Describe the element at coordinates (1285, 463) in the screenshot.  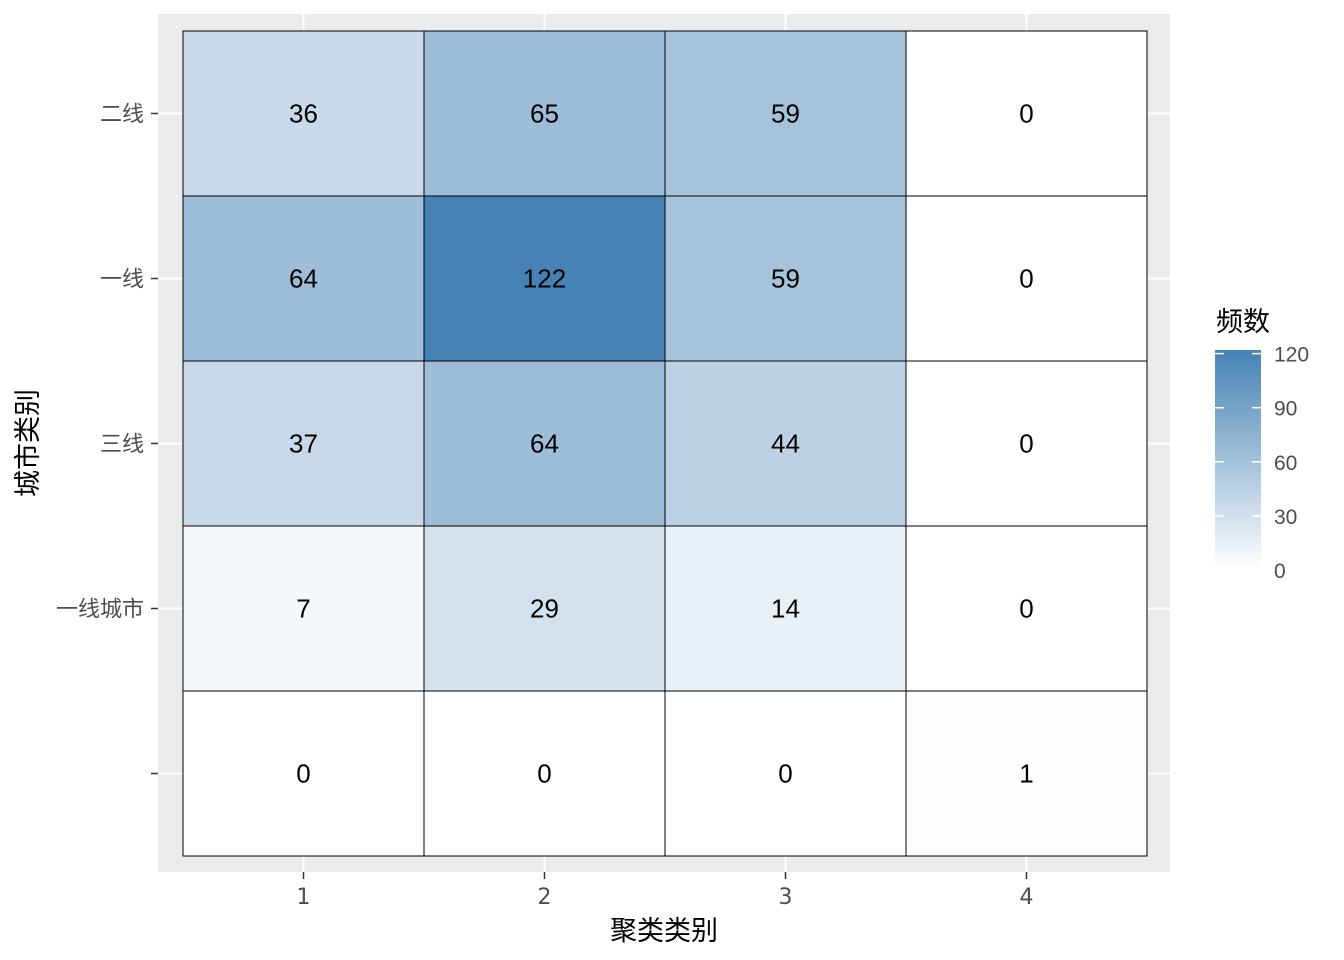
I see `legend-tick-label: 60` at that location.